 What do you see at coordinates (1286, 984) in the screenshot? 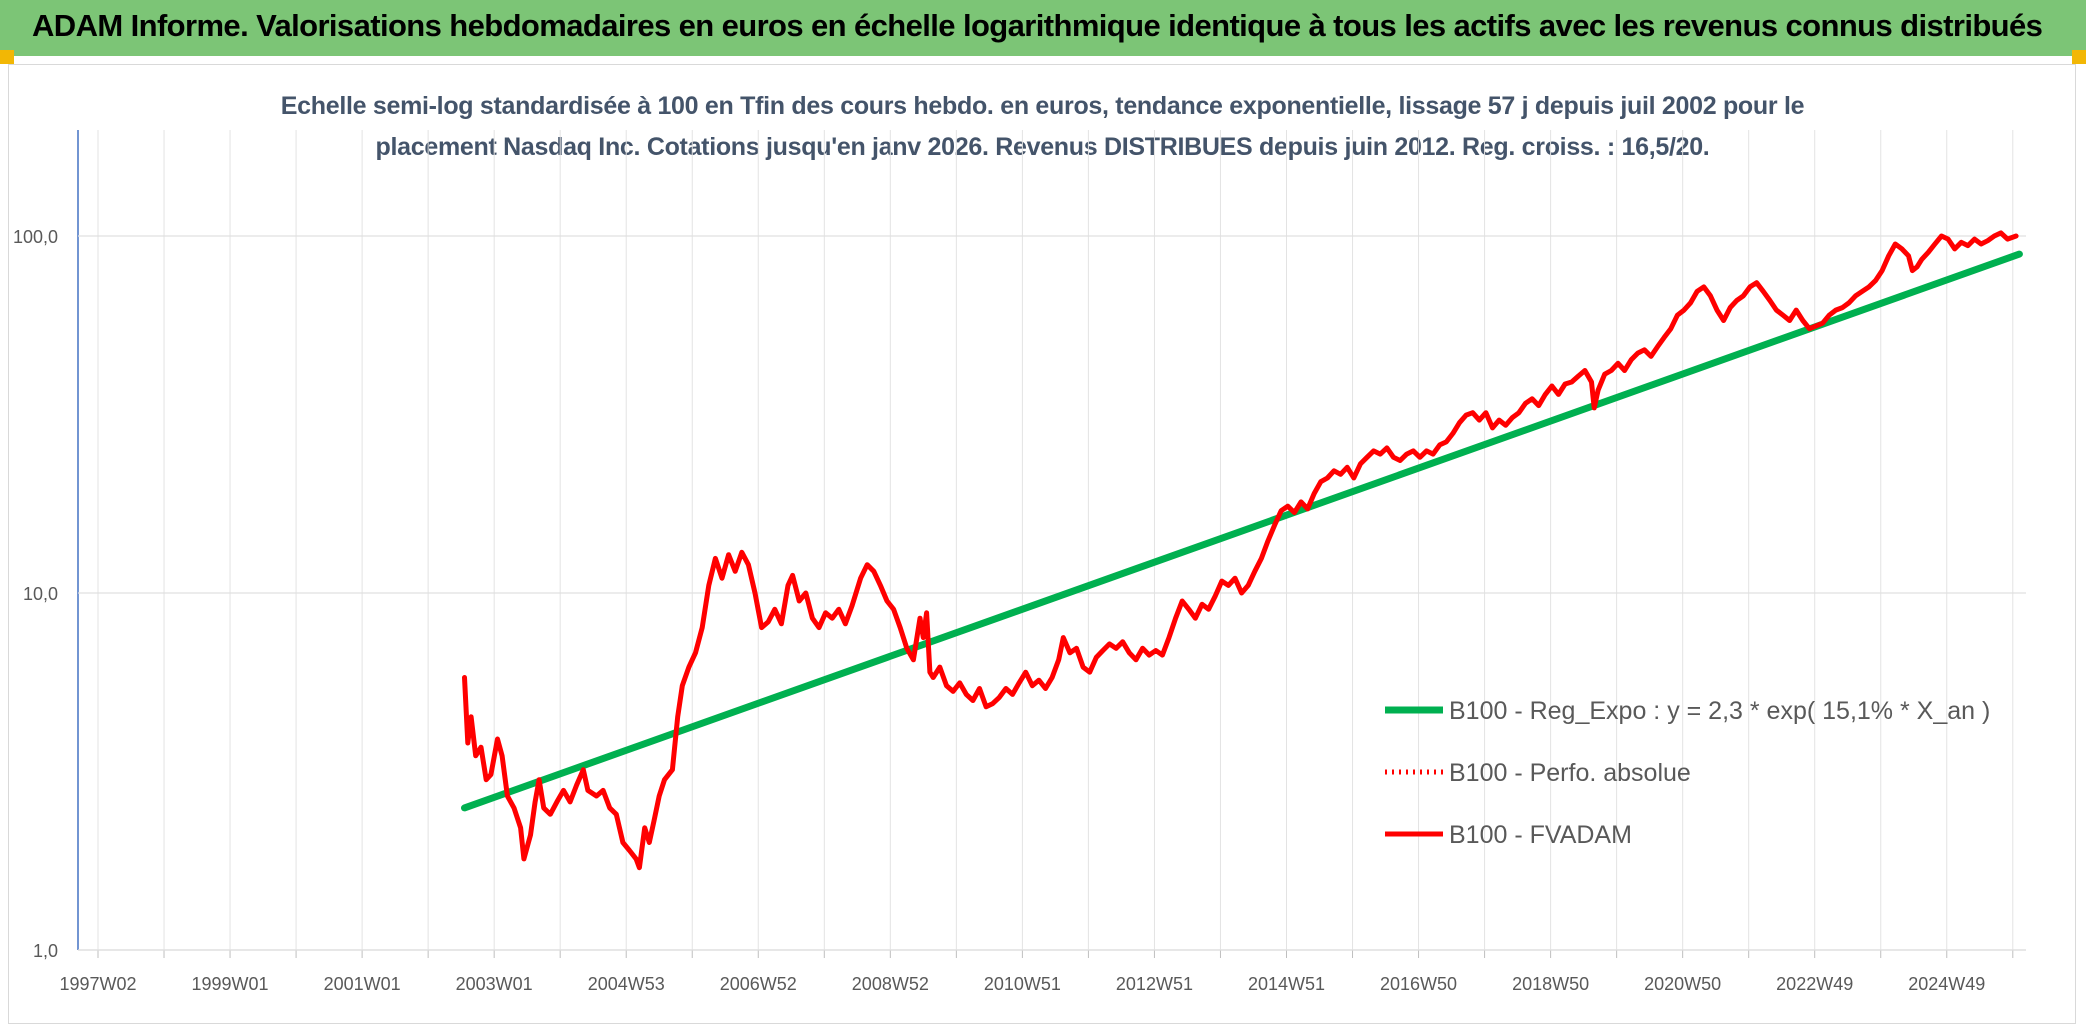
I see `x-tick-label: 2014W51` at bounding box center [1286, 984].